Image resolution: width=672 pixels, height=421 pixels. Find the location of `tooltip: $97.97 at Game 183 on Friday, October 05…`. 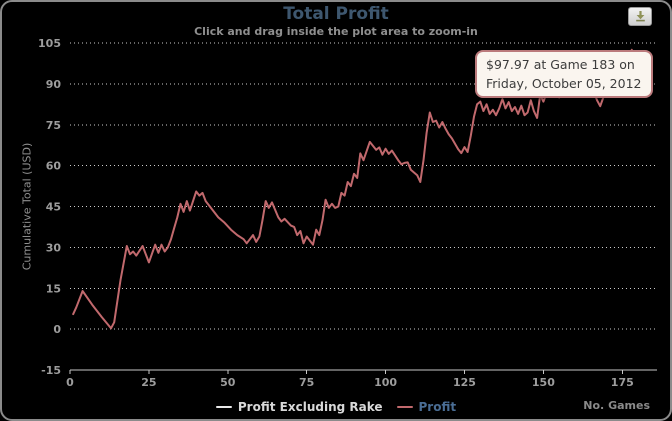

tooltip: $97.97 at Game 183 on Friday, October 05… is located at coordinates (564, 74).